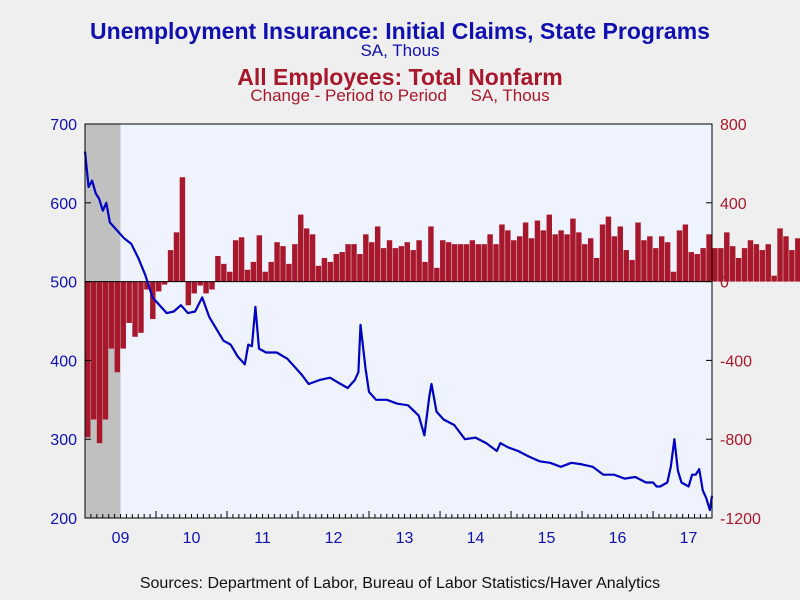 This screenshot has height=600, width=800. Describe the element at coordinates (63, 440) in the screenshot. I see `left-tick-label: 300` at that location.